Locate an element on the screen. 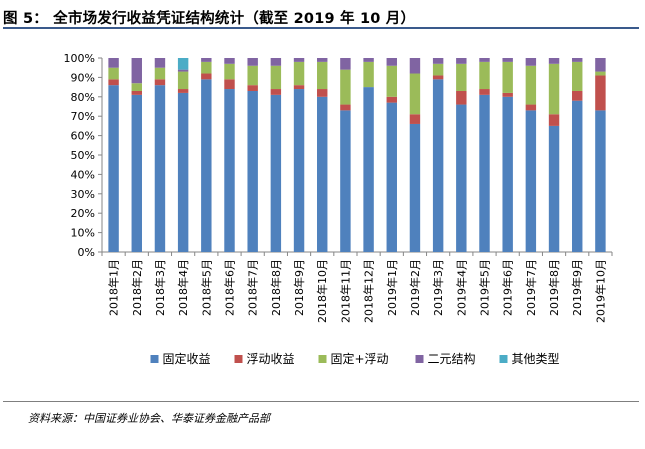 The image size is (645, 449). legend-label: 二元结构 is located at coordinates (452, 358).